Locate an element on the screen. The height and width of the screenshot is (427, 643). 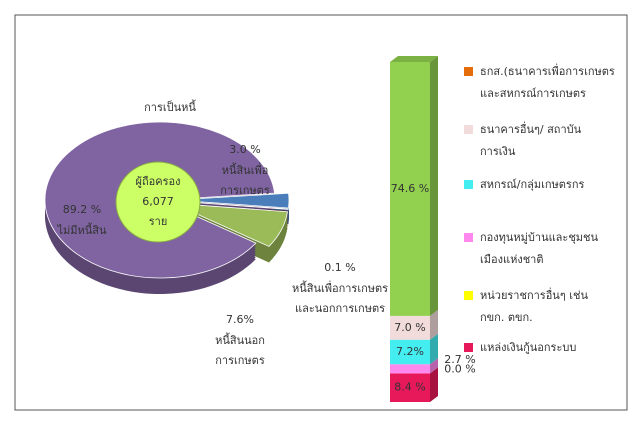
value-label: 89.2 % is located at coordinates (82, 209).